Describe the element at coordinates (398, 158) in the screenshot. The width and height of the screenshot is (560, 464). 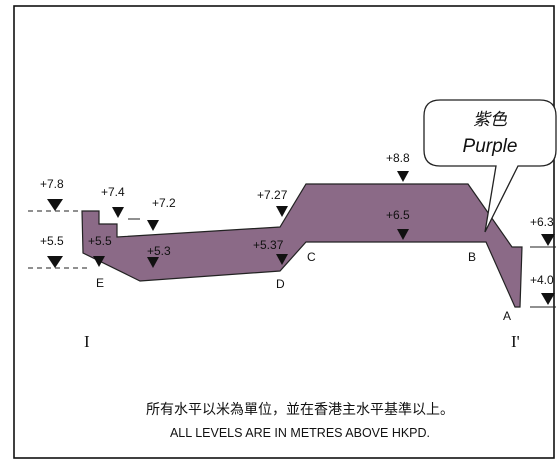
I see `level-label-top-peak: +8.8` at that location.